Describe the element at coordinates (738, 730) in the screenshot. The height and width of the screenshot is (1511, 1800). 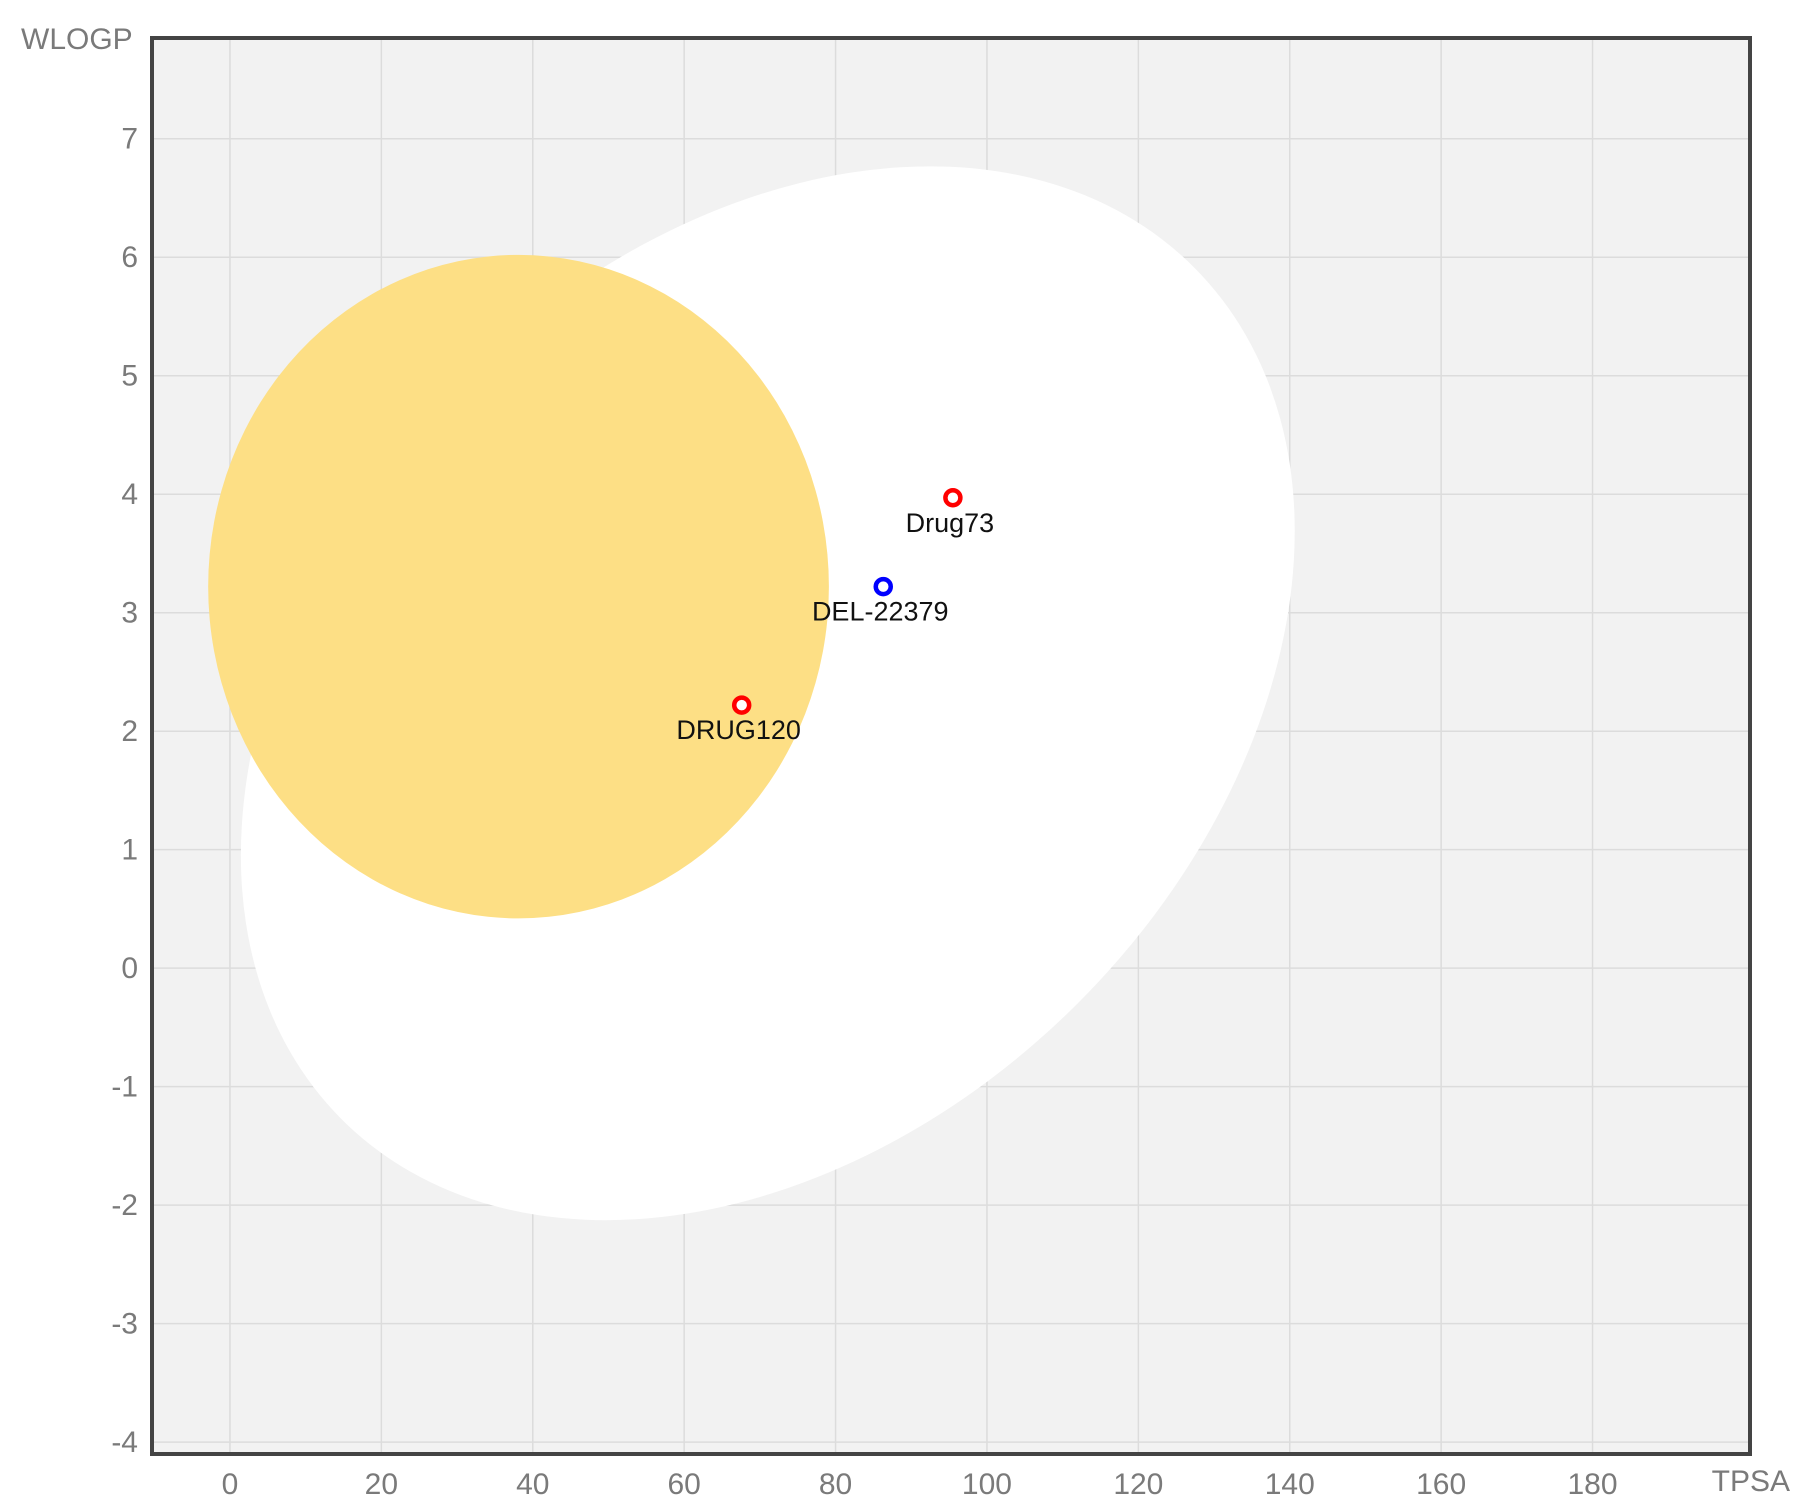
I see `point-label: DRUG120` at that location.